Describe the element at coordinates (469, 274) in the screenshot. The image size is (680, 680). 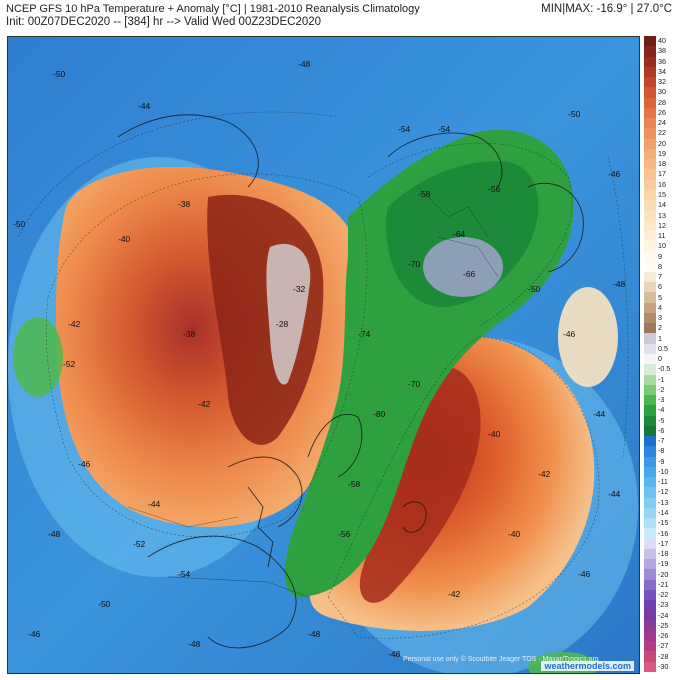
I see `contour-label: -66` at that location.